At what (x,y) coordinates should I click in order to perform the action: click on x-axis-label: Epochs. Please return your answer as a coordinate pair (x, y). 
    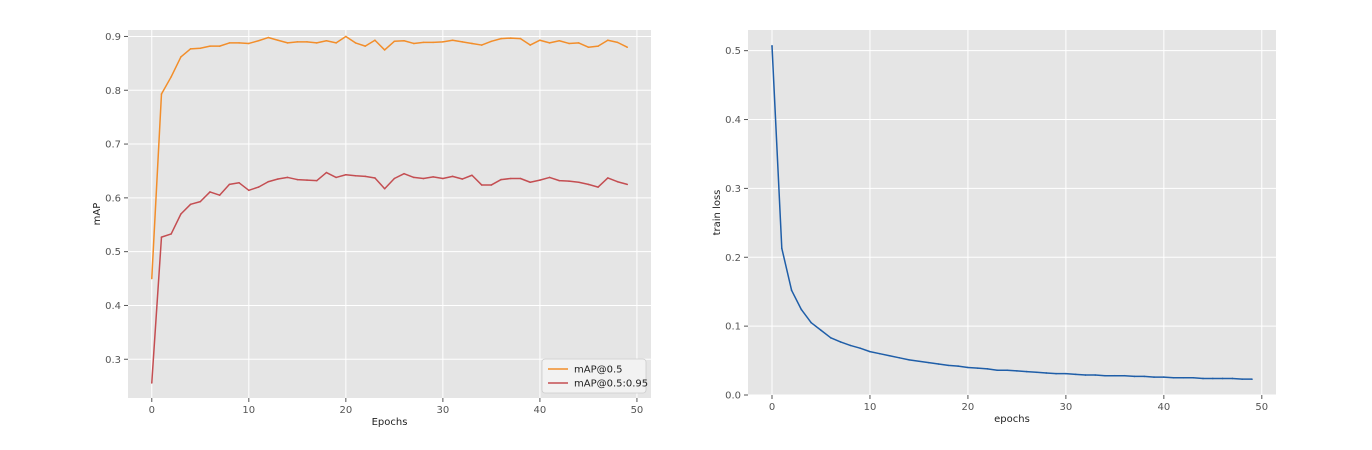
    Looking at the image, I should click on (390, 422).